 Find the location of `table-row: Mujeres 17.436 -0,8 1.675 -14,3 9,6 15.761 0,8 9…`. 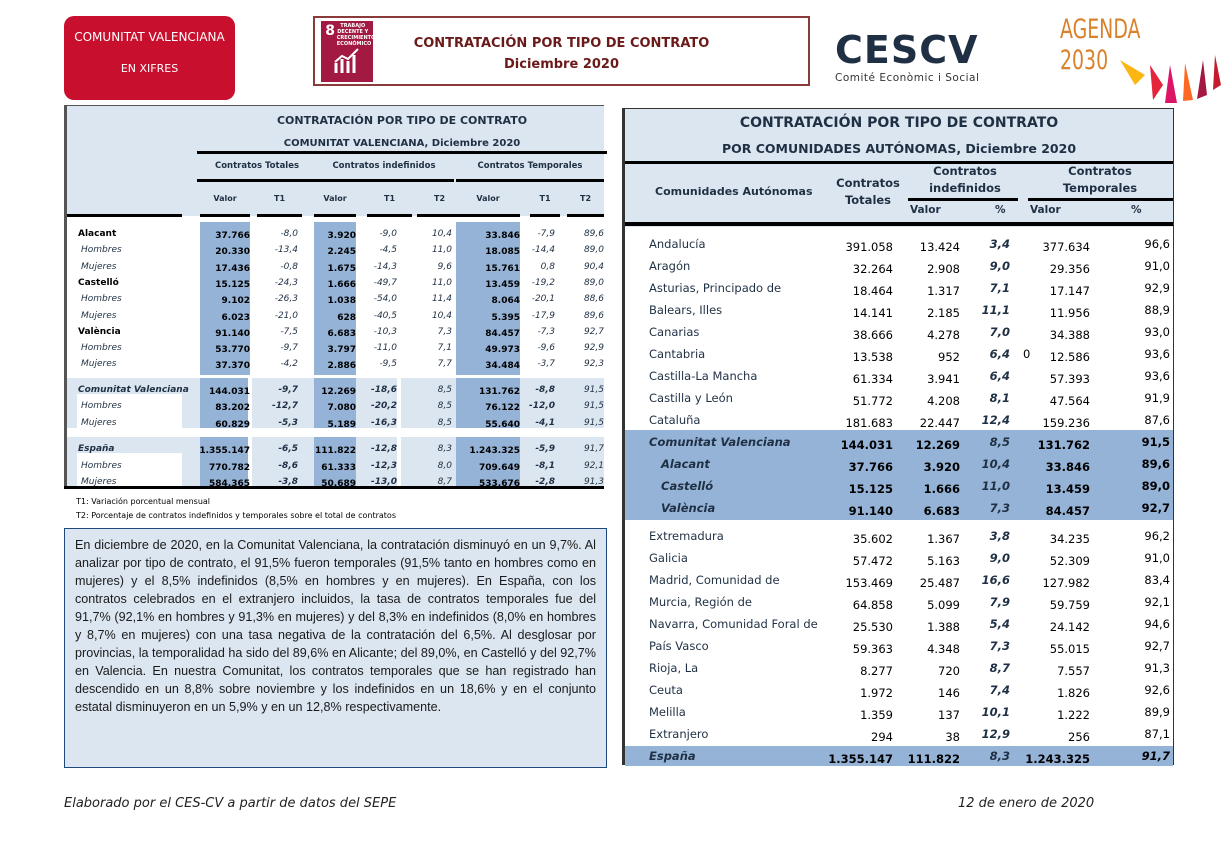

table-row: Mujeres 17.436 -0,8 1.675 -14,3 9,6 15.761 0,8 9… is located at coordinates (335, 270).